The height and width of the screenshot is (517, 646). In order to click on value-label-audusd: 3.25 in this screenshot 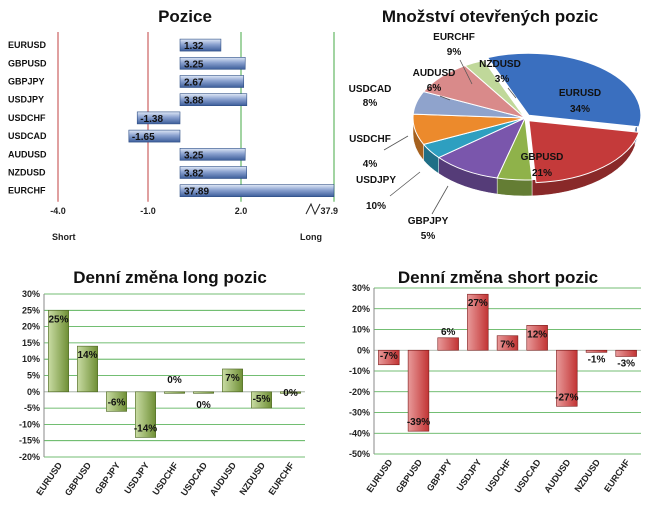, I will do `click(194, 155)`.